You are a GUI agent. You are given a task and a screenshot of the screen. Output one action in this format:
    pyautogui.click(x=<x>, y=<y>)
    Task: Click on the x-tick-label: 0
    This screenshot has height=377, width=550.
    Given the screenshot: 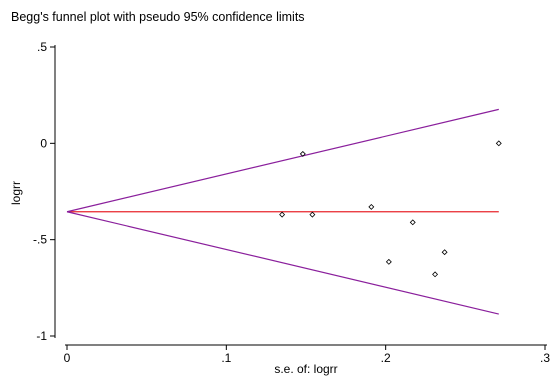 What is the action you would take?
    pyautogui.click(x=67, y=358)
    